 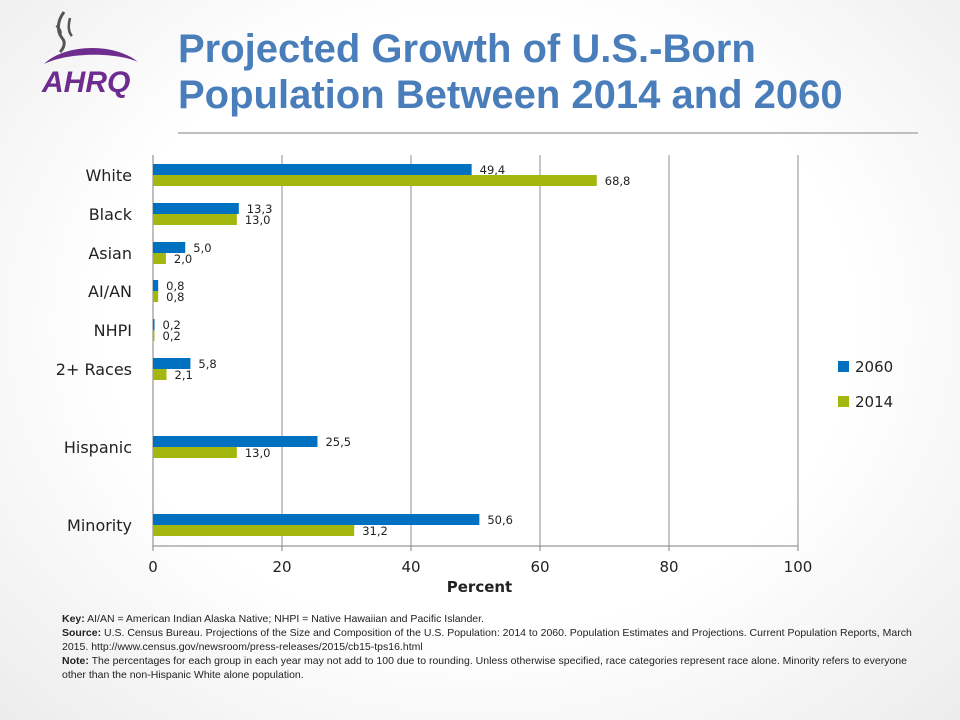 I want to click on ahrq-logo: AHRQ, so click(x=89, y=55).